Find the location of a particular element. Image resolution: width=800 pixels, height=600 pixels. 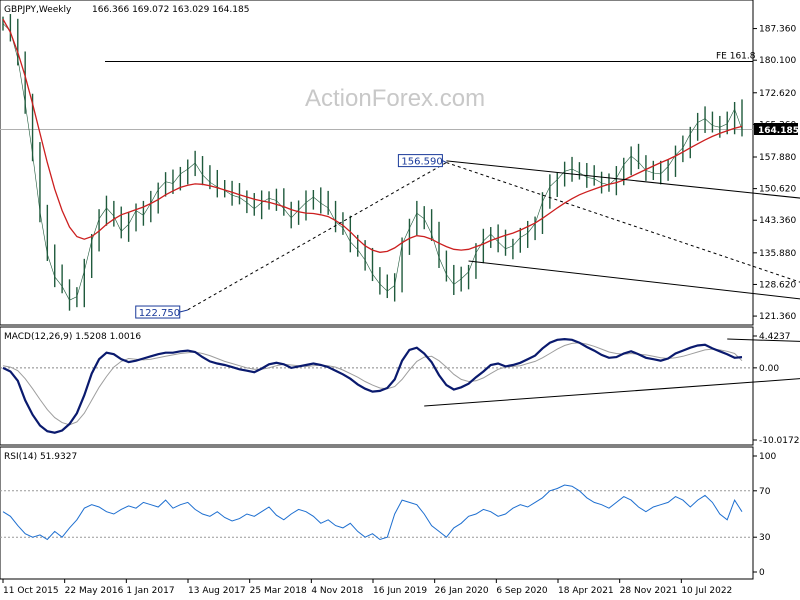

price-tick-label: 157.880 is located at coordinates (777, 158).